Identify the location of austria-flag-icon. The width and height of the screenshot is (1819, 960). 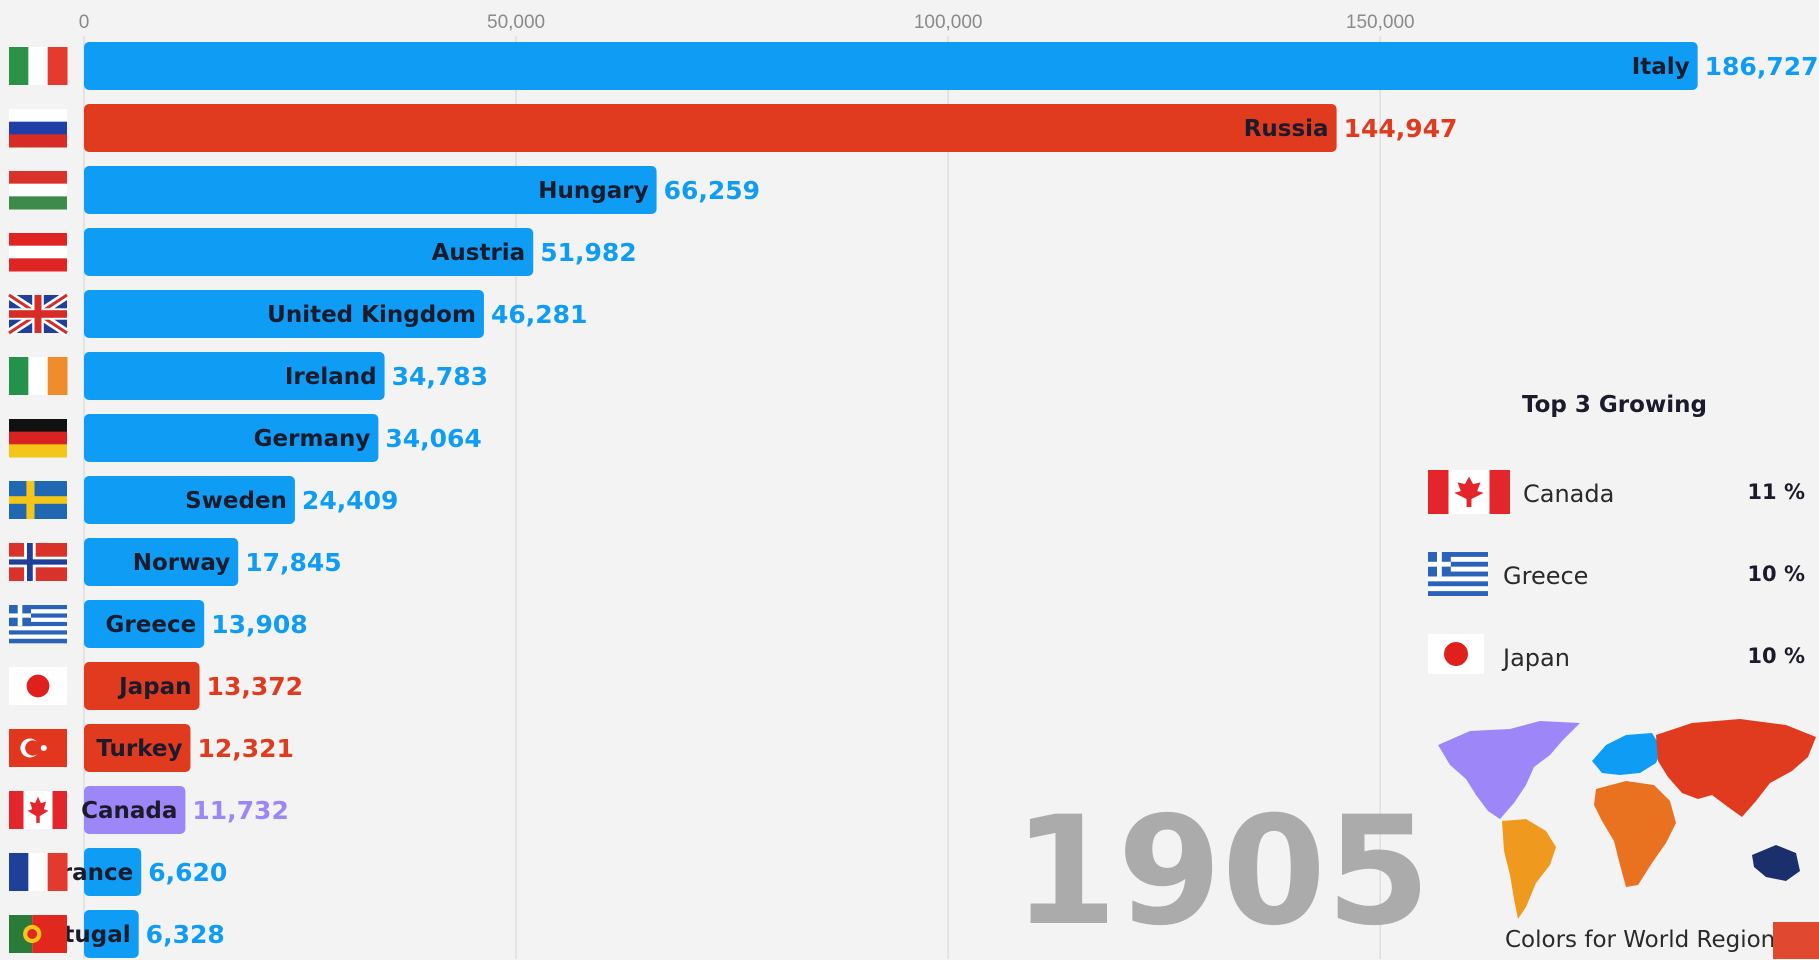
(38, 252).